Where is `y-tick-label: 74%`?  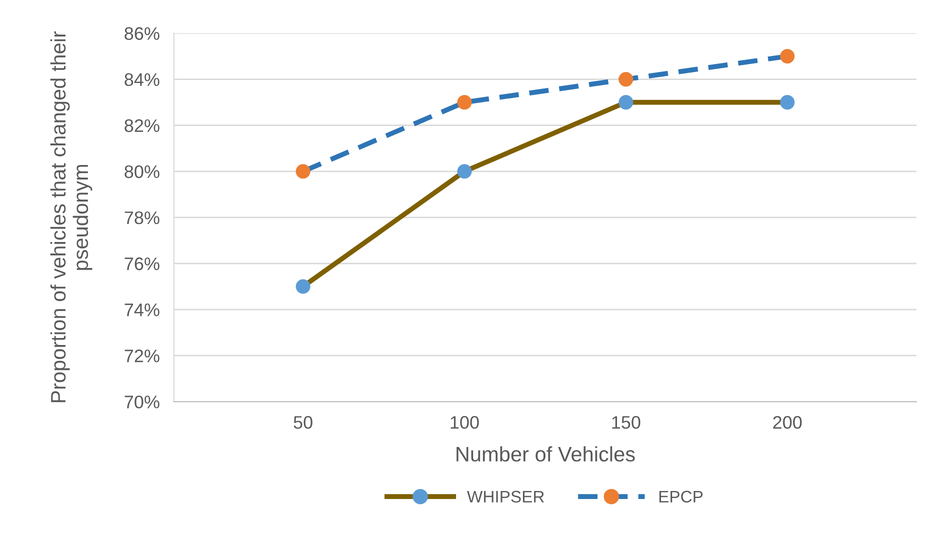 y-tick-label: 74% is located at coordinates (142, 310).